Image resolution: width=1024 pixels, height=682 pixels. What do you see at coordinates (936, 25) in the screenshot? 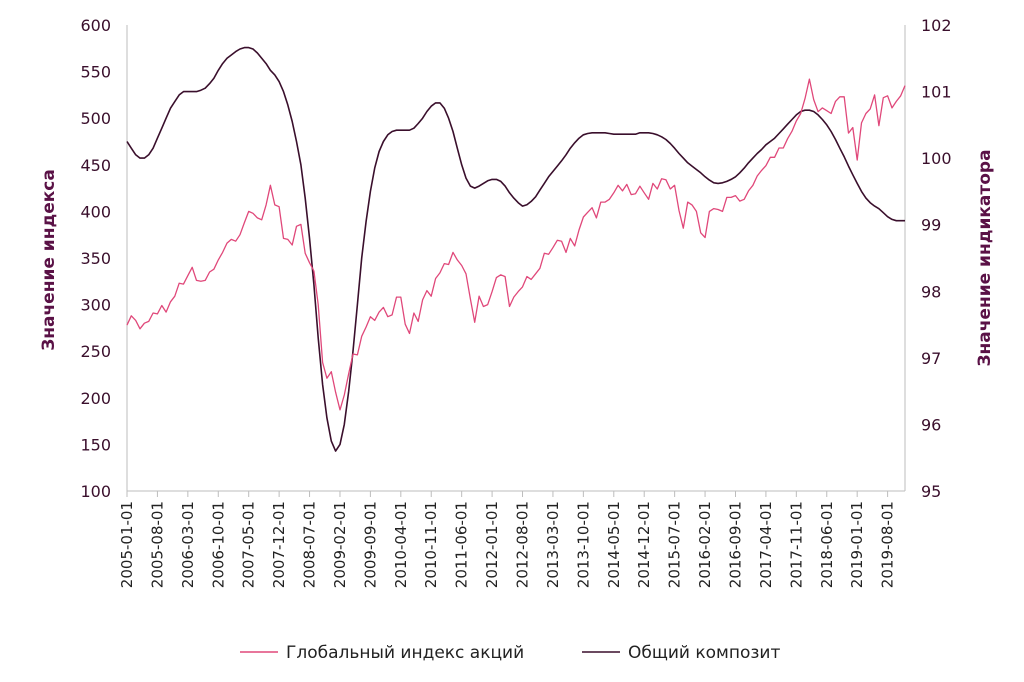
I see `right-y-tick-label: 102` at bounding box center [936, 25].